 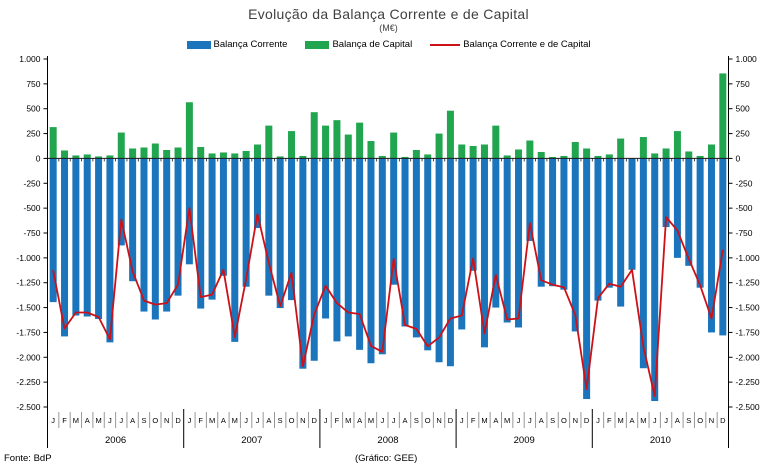 I want to click on y-tick-label-left: -750, so click(x=31, y=233).